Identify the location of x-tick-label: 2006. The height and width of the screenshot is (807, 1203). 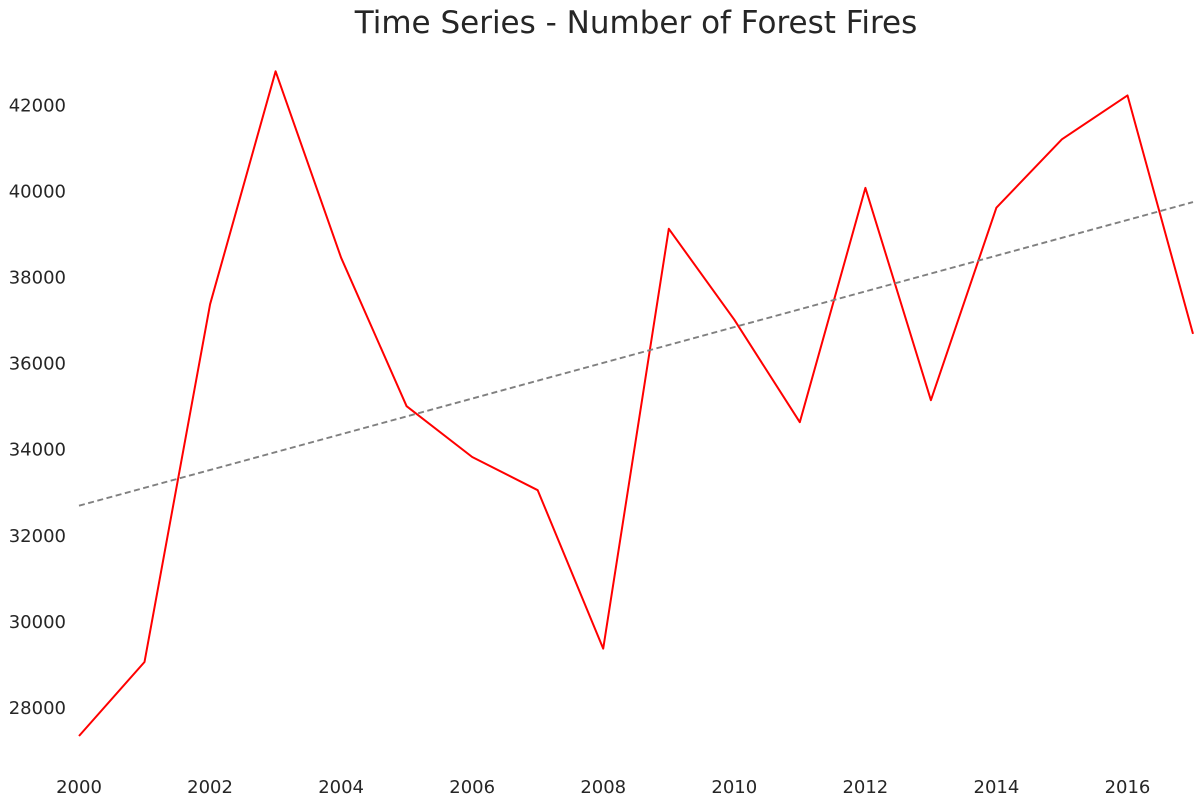
(472, 787).